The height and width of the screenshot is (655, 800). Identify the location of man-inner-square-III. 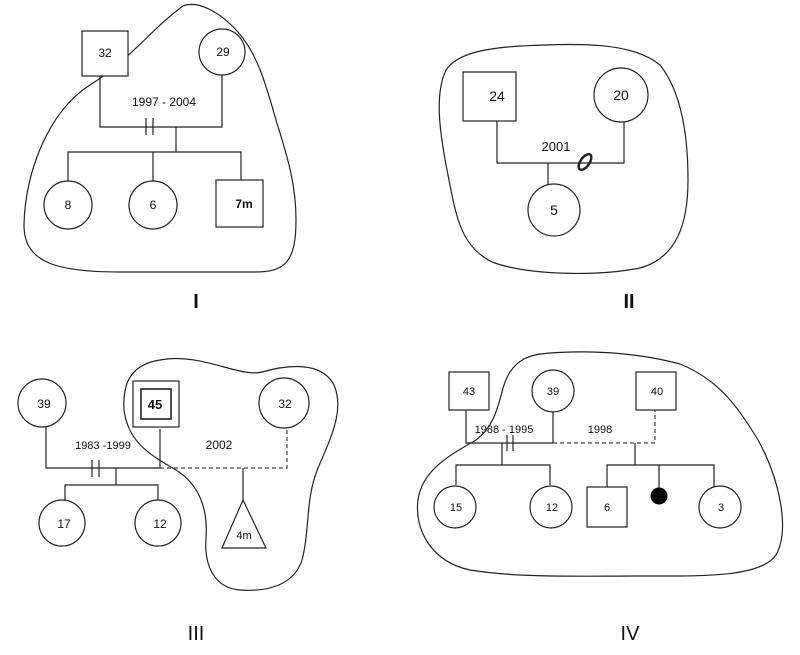
(156, 404).